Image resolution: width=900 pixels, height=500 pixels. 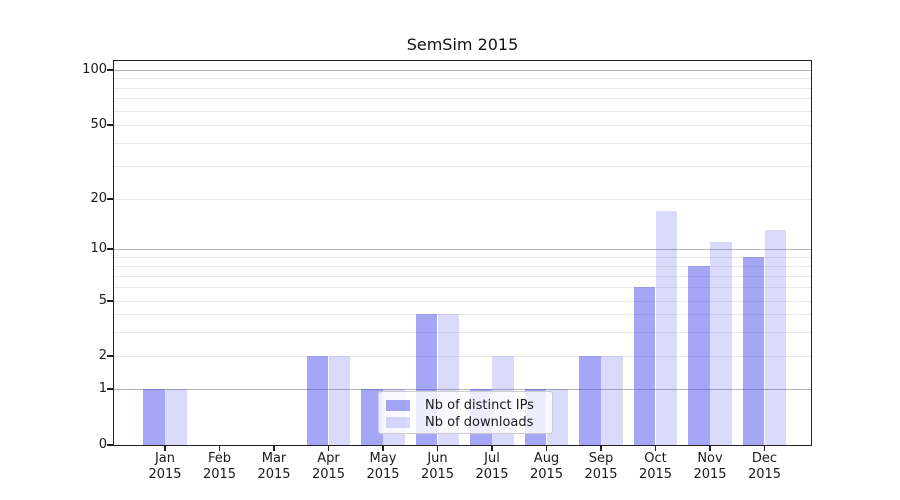 What do you see at coordinates (601, 458) in the screenshot?
I see `x-tick-month: Sep` at bounding box center [601, 458].